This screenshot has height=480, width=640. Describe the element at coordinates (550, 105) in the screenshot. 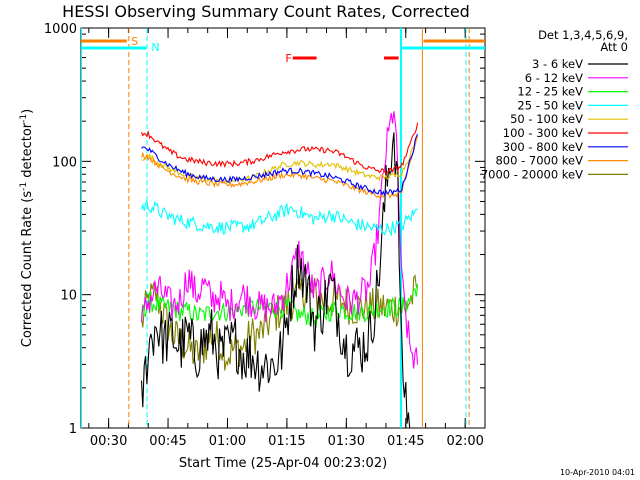

I see `legend-entry-label: 25 - 50 keV` at that location.